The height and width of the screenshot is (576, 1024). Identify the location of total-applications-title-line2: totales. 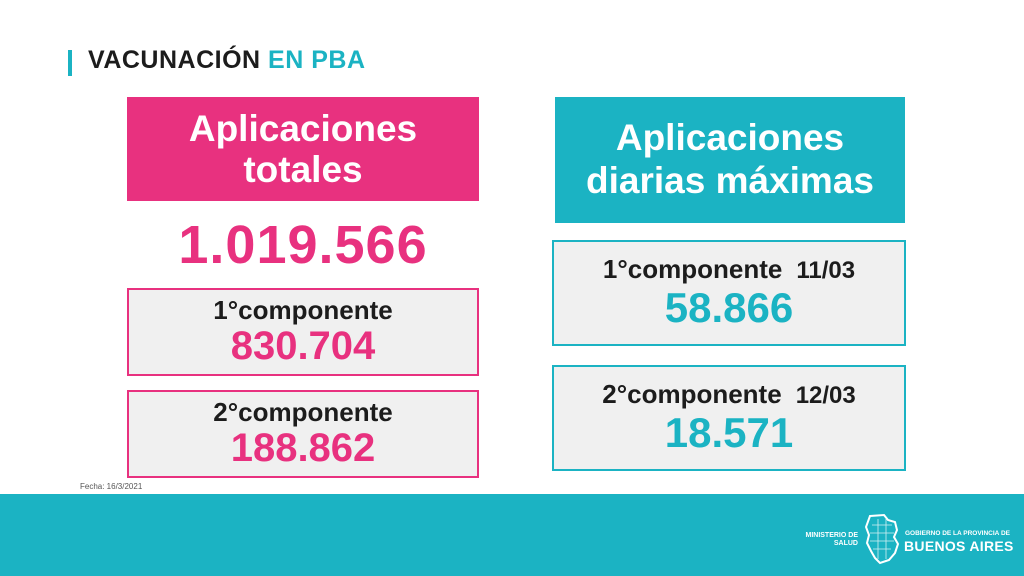
(303, 169).